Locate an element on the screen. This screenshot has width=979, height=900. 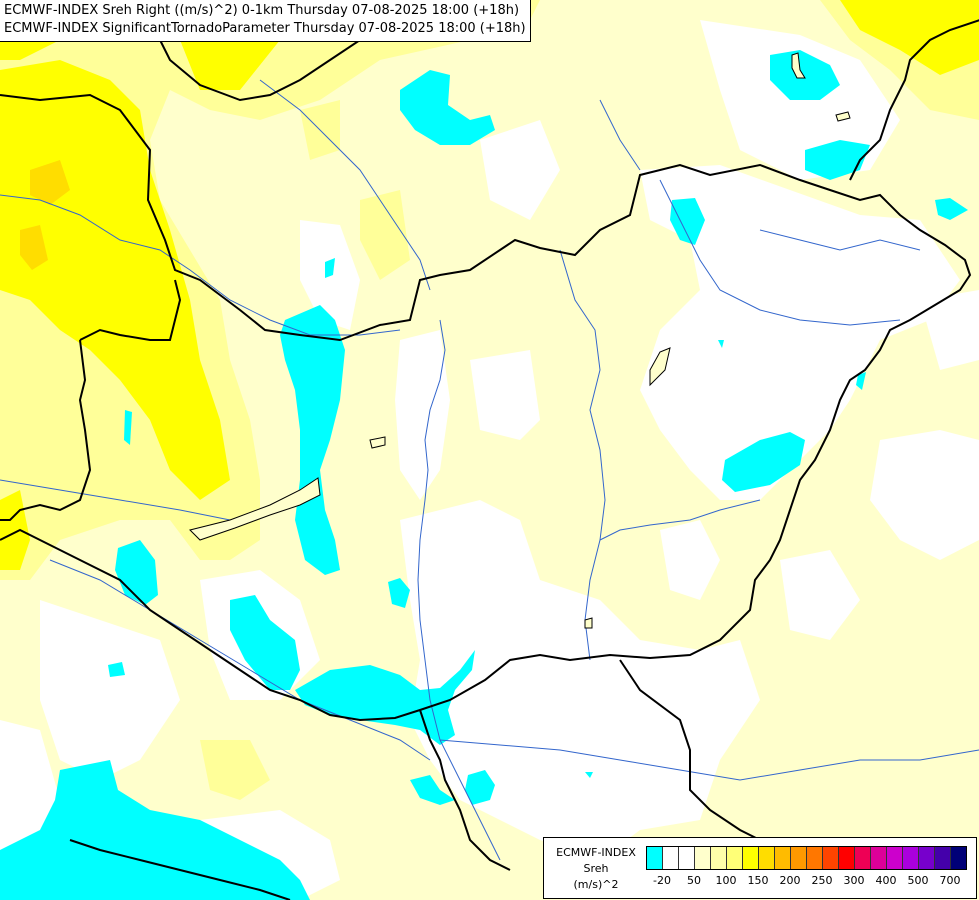
legend-tick-label: 250 is located at coordinates (822, 880).